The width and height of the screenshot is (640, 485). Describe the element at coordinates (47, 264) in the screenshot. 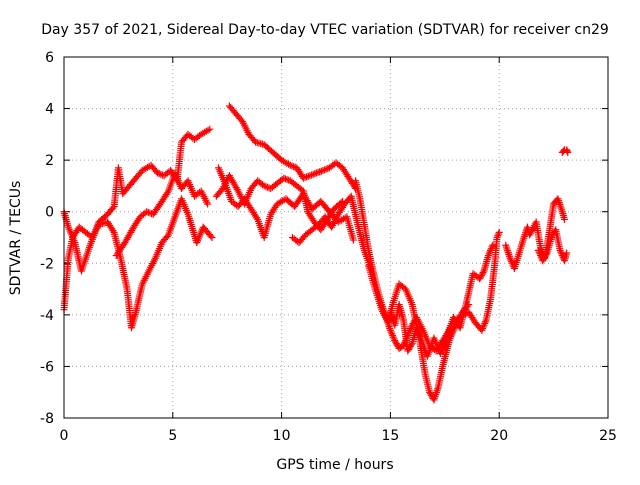

I see `y-tick-label: -2` at that location.